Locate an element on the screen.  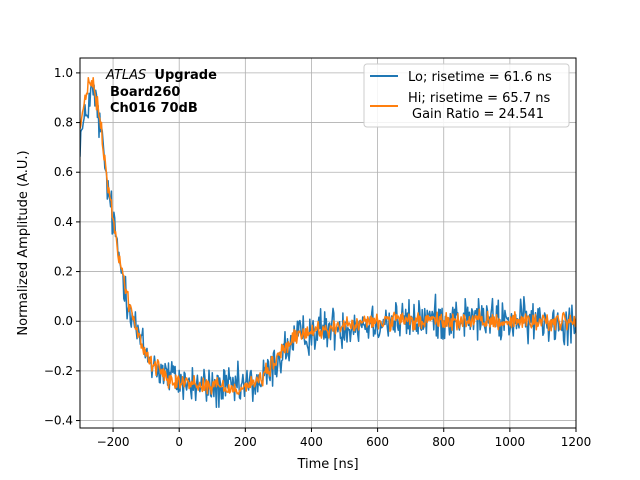
y-tick-label: 0.2 is located at coordinates (63, 272).